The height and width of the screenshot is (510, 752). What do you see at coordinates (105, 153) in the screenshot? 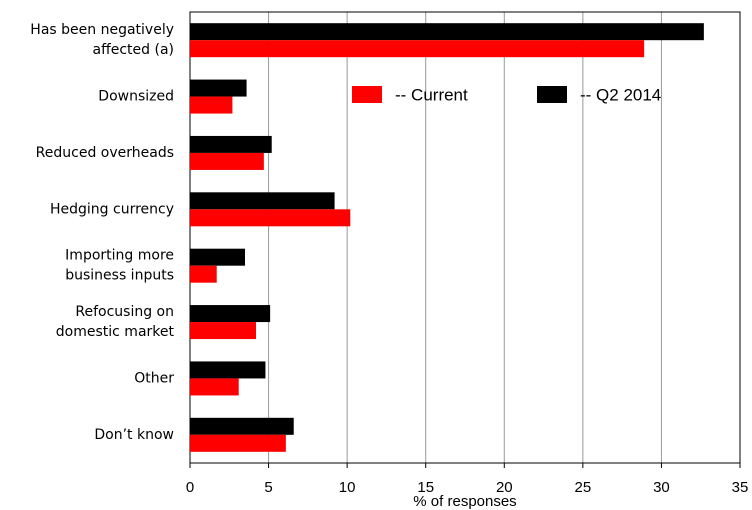
I see `y-tick-label: Reduced overheads` at bounding box center [105, 153].